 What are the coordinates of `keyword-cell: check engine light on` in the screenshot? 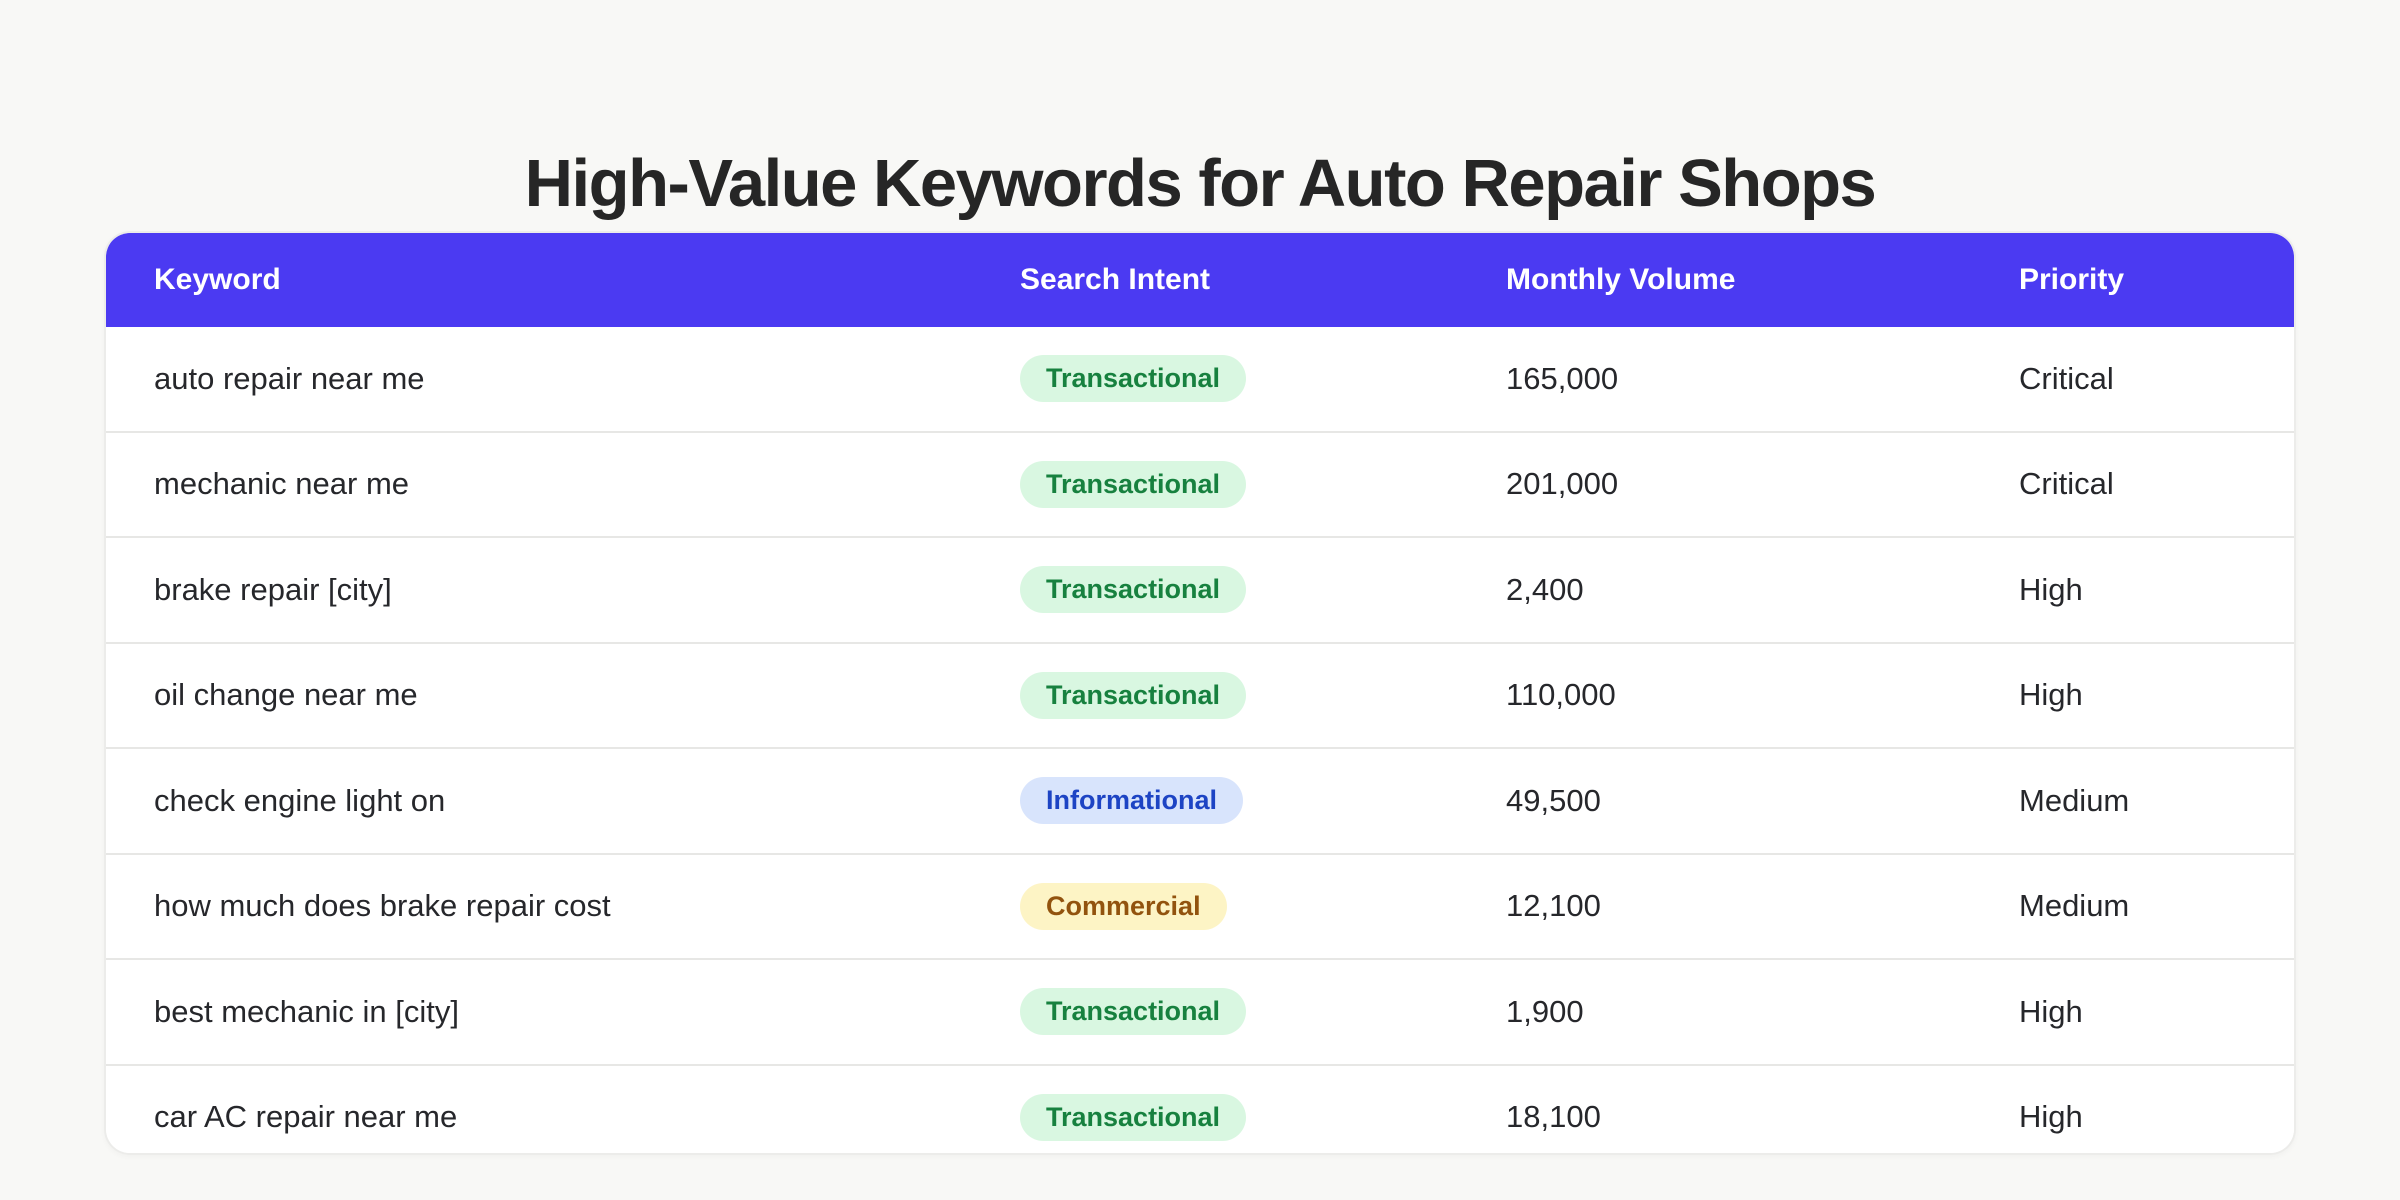 It's located at (300, 800).